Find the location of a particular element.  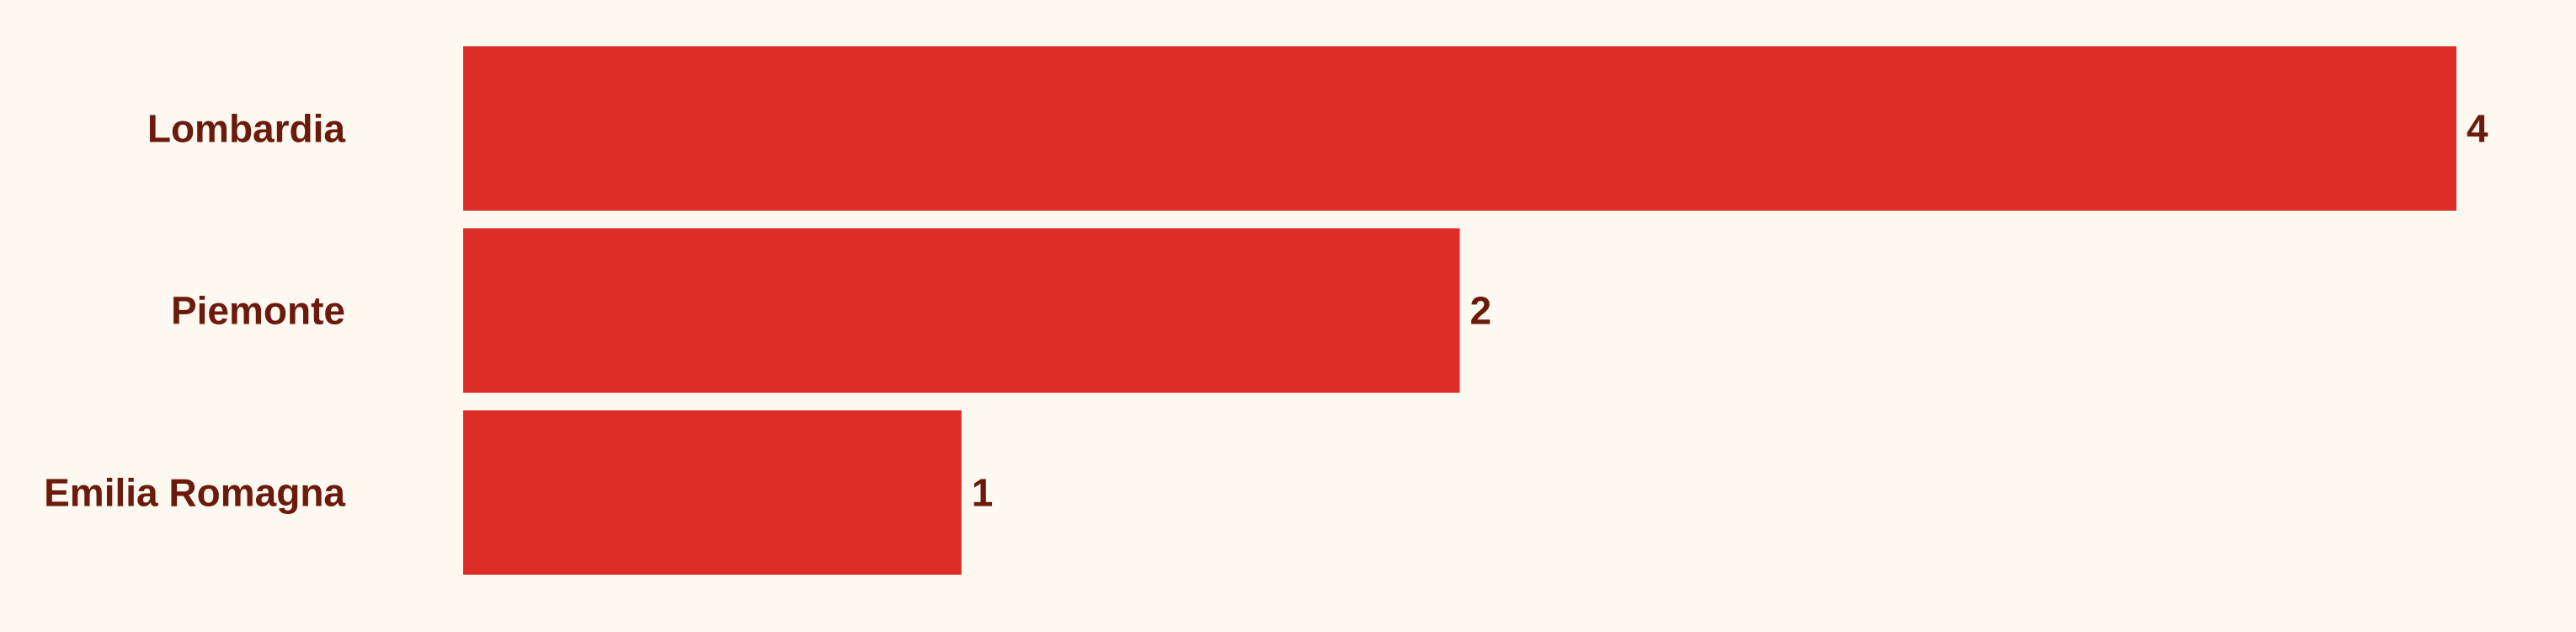

bar-emilia-romagna is located at coordinates (712, 493).